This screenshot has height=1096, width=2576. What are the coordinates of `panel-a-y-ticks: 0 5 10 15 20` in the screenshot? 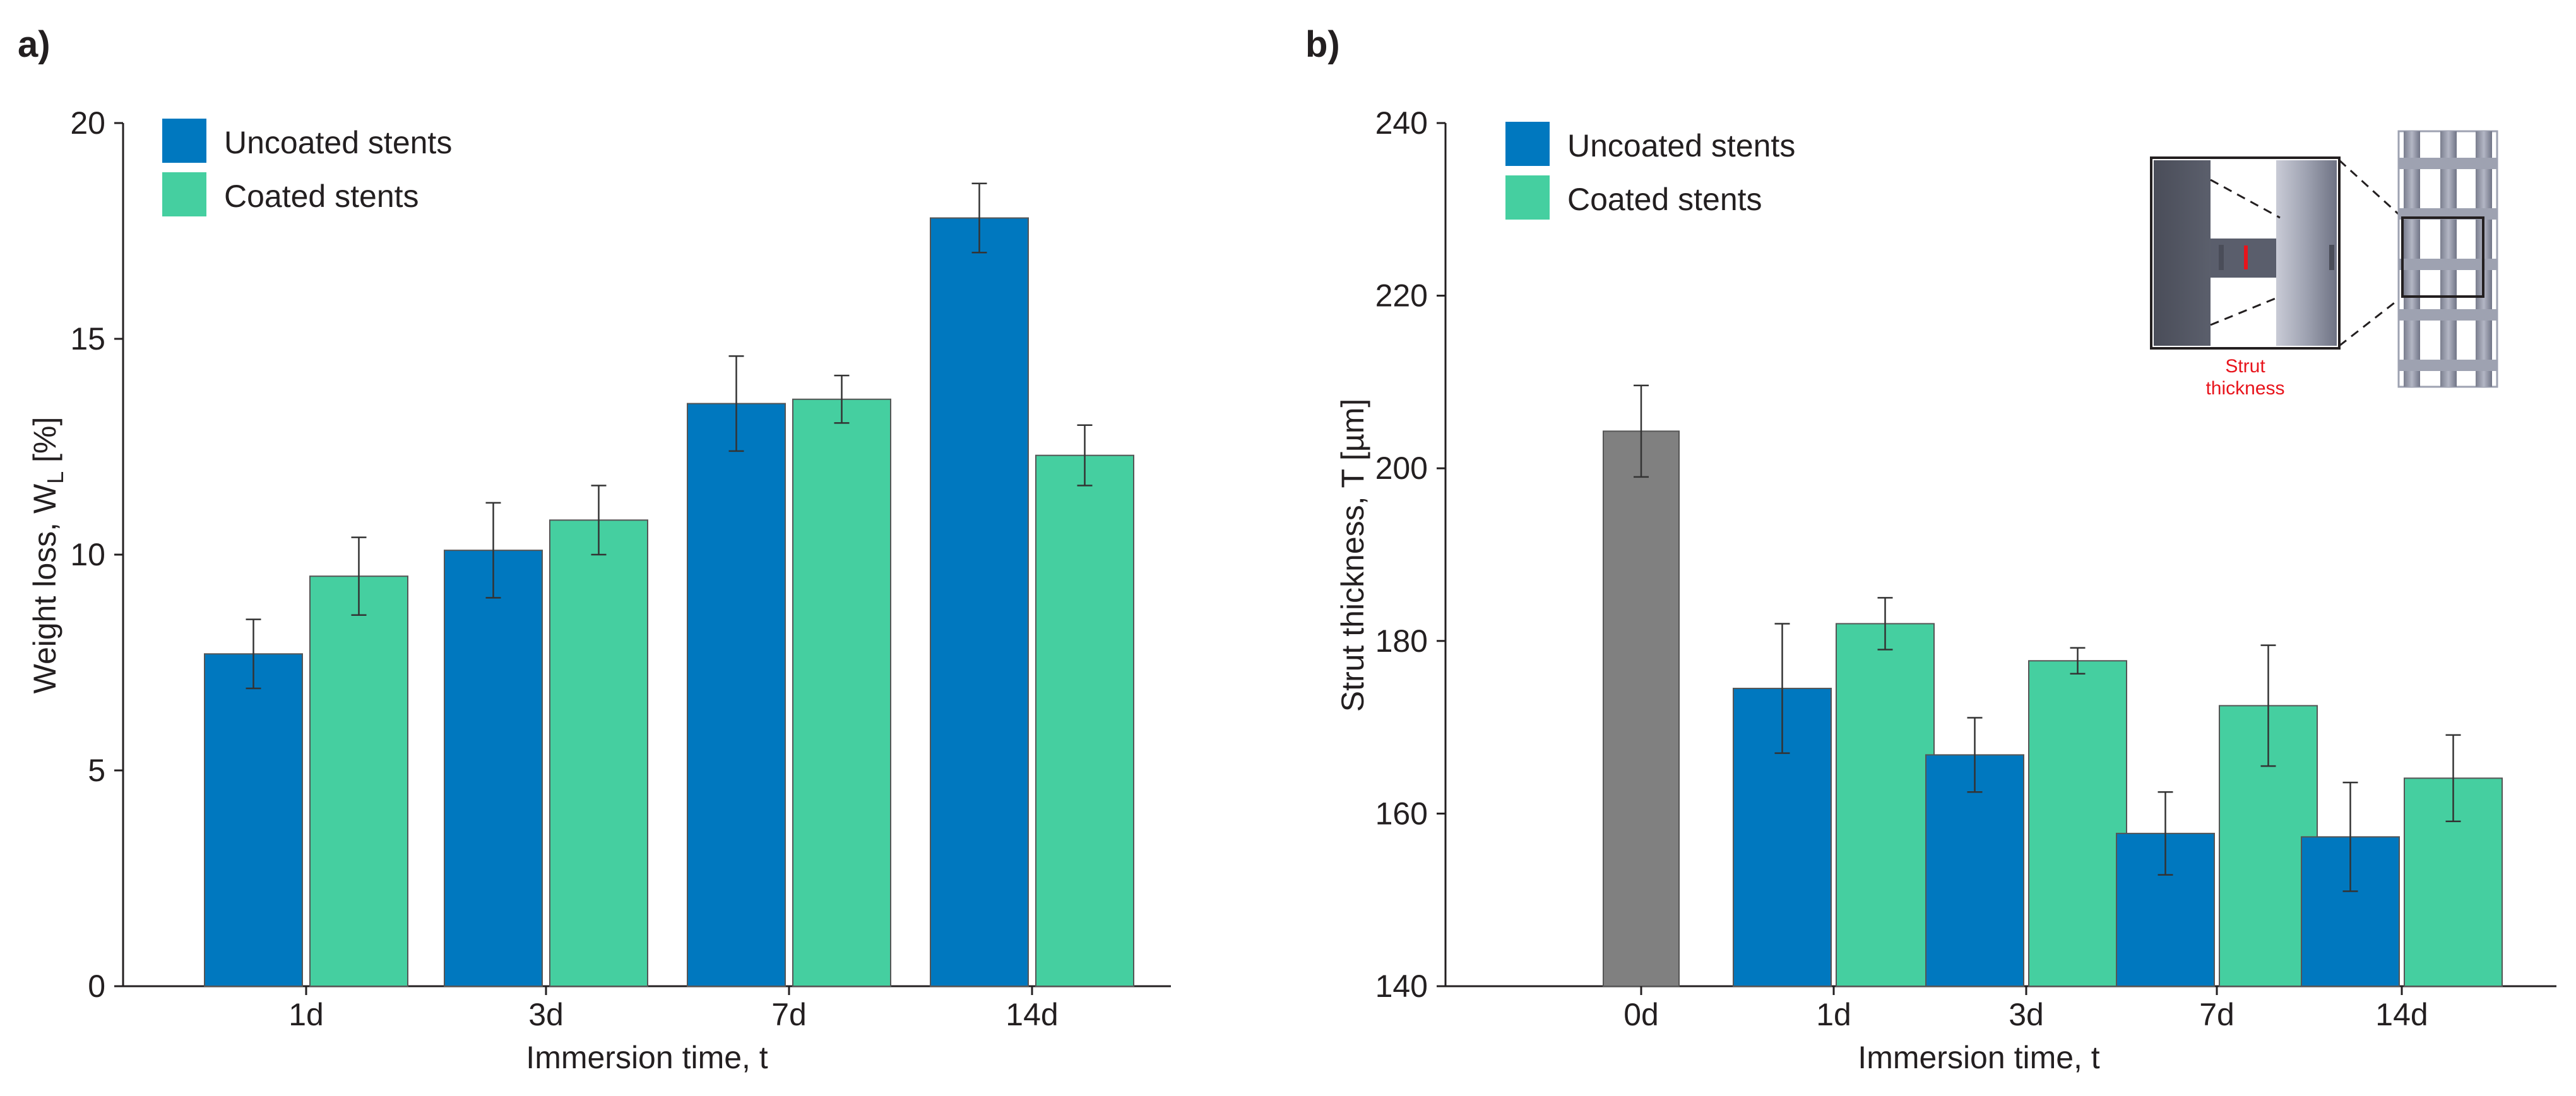 It's located at (97, 554).